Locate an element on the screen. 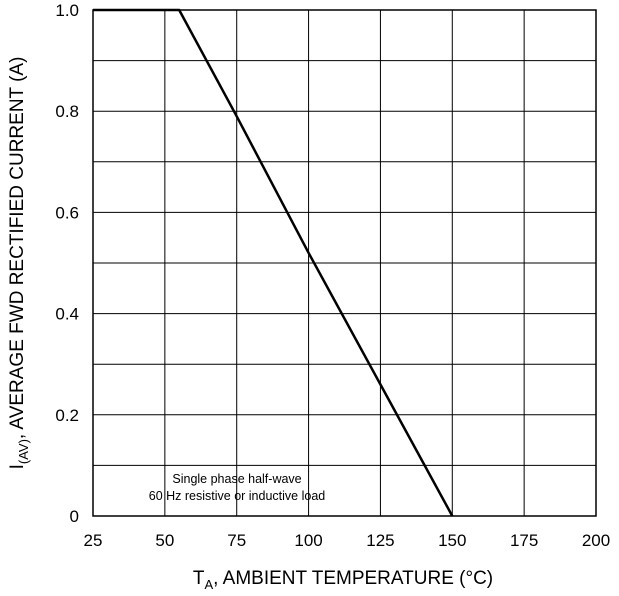 This screenshot has height=596, width=619. y-tick-label: 1.0 is located at coordinates (67, 10).